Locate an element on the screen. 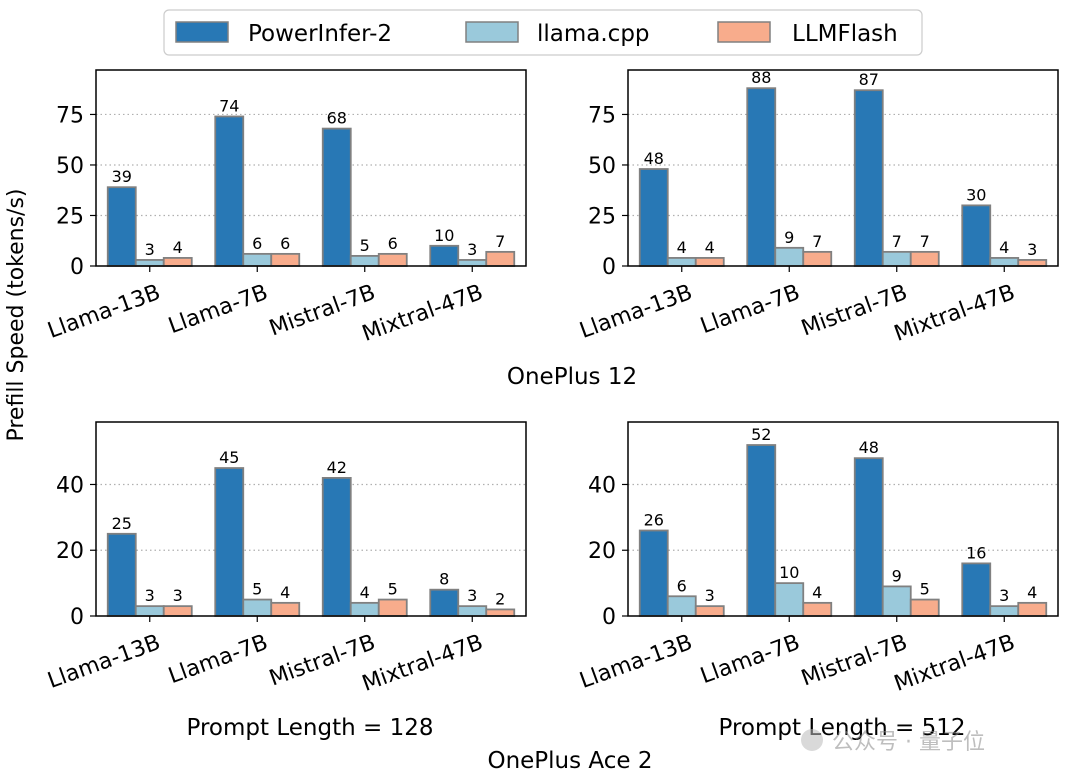  data-label-llama-cpp-mixtral-47b: 4 is located at coordinates (1004, 247).